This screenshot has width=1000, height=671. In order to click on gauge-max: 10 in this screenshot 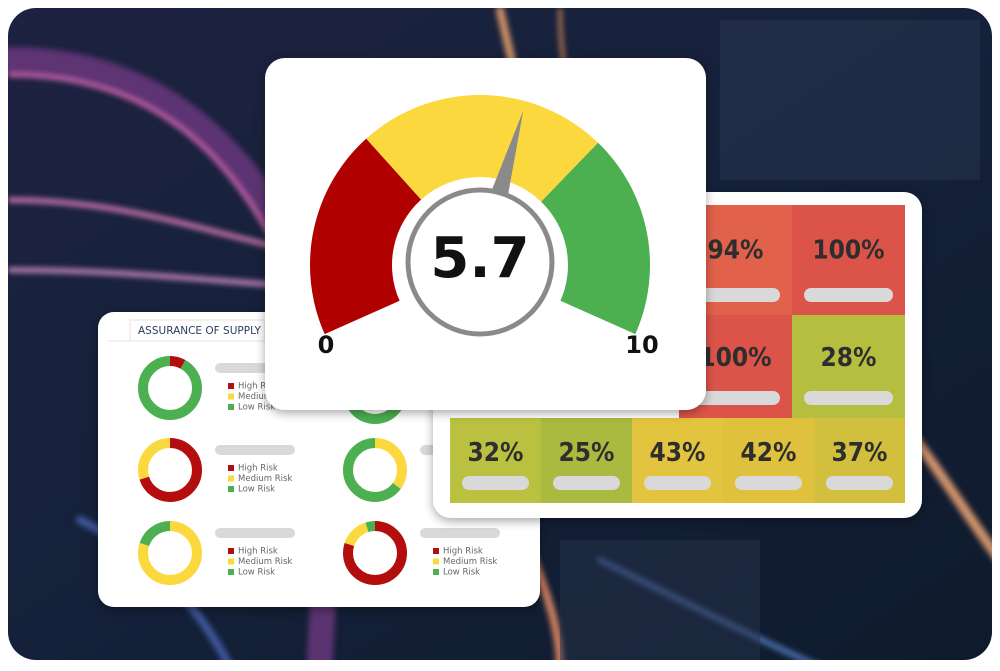, I will do `click(641, 345)`.